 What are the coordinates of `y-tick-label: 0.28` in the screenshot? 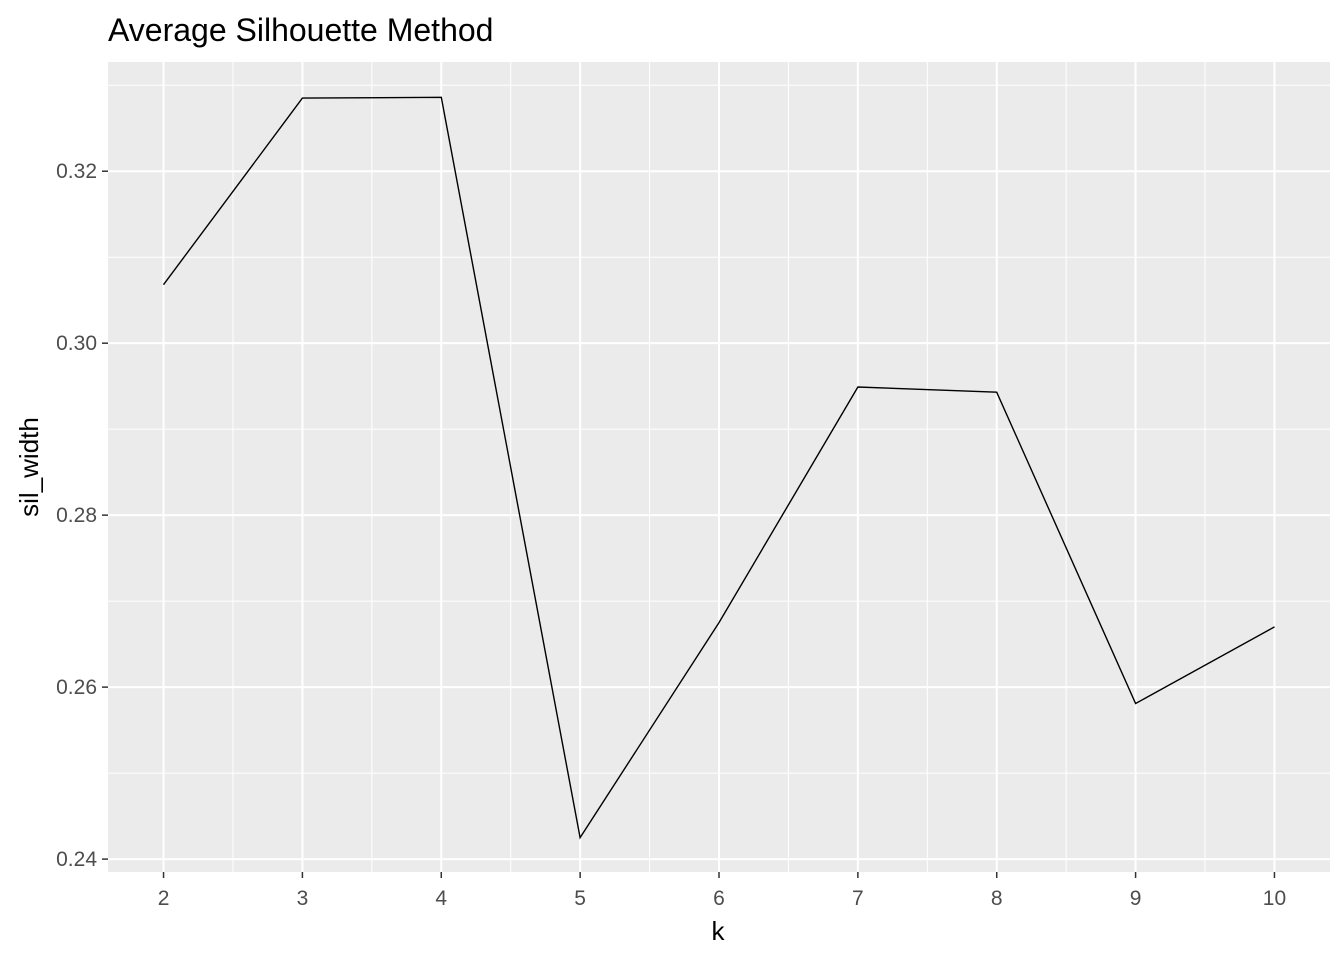 It's located at (76, 515).